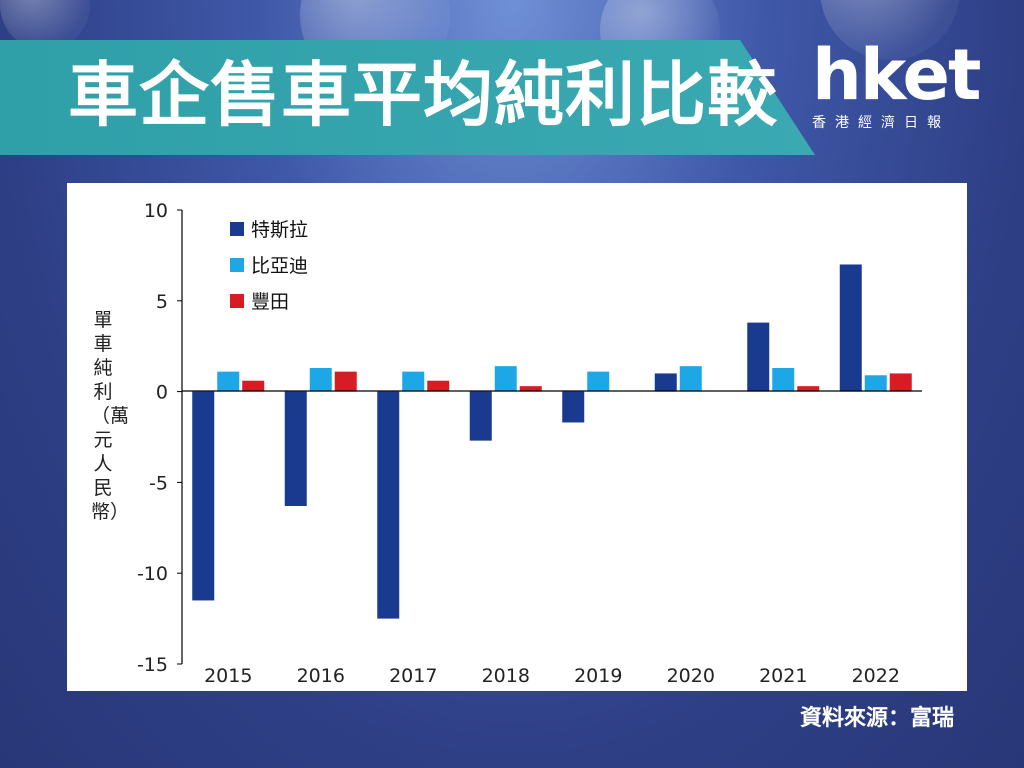 Image resolution: width=1024 pixels, height=768 pixels. Describe the element at coordinates (783, 676) in the screenshot. I see `x-tick-label: 2021` at that location.